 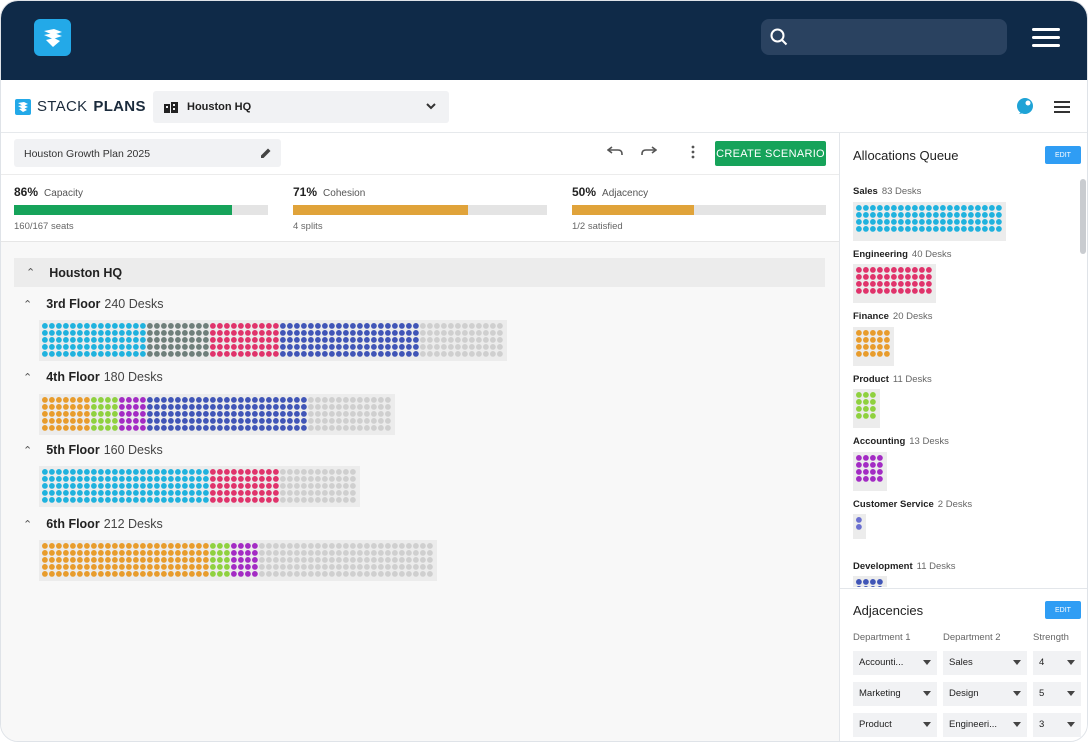 I want to click on floor-row-5th: ⌃ 5th Floor 160 Desks, so click(x=93, y=450).